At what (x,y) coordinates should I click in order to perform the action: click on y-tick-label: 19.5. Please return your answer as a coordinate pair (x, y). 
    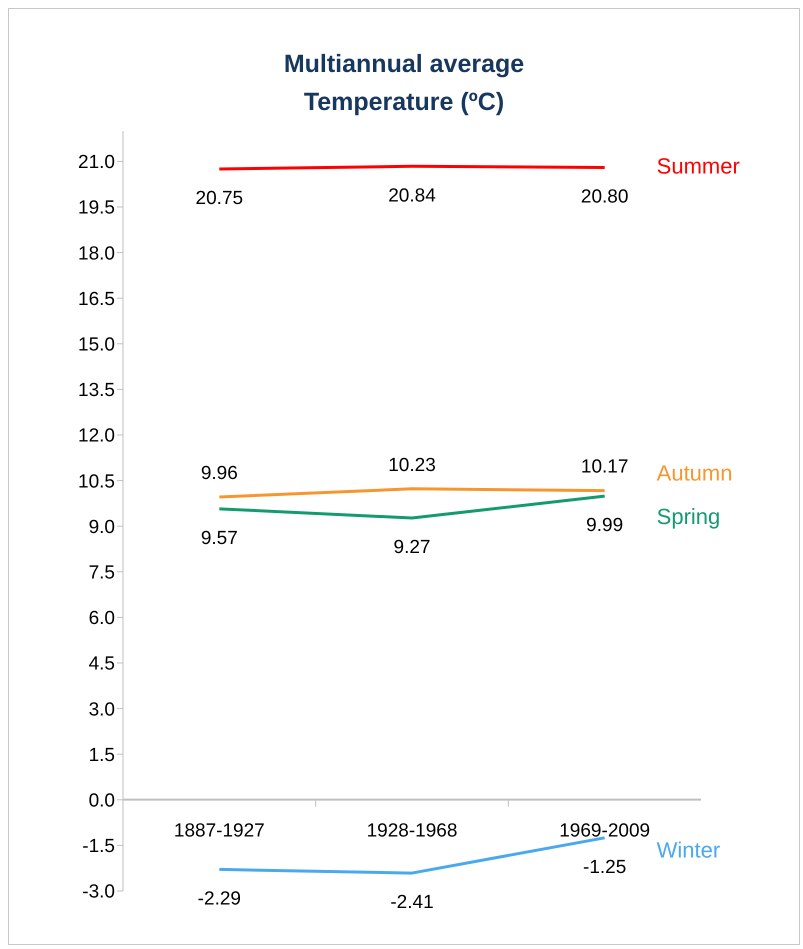
    Looking at the image, I should click on (96, 208).